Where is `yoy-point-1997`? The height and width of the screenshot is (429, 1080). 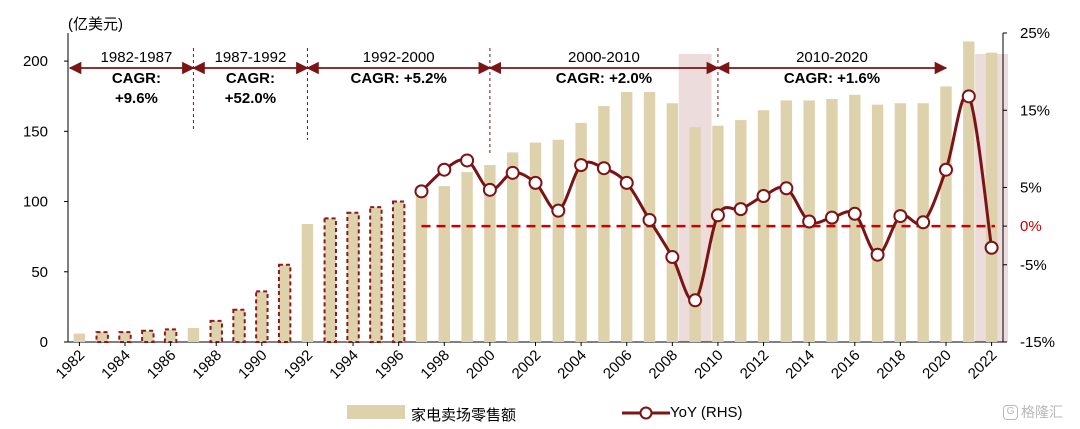
yoy-point-1997 is located at coordinates (421, 191).